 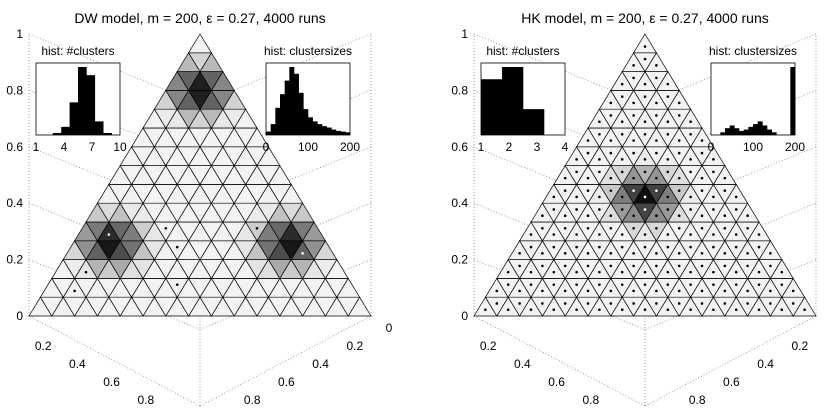 What do you see at coordinates (19, 316) in the screenshot?
I see `vertical-axis-tick-label: 0` at bounding box center [19, 316].